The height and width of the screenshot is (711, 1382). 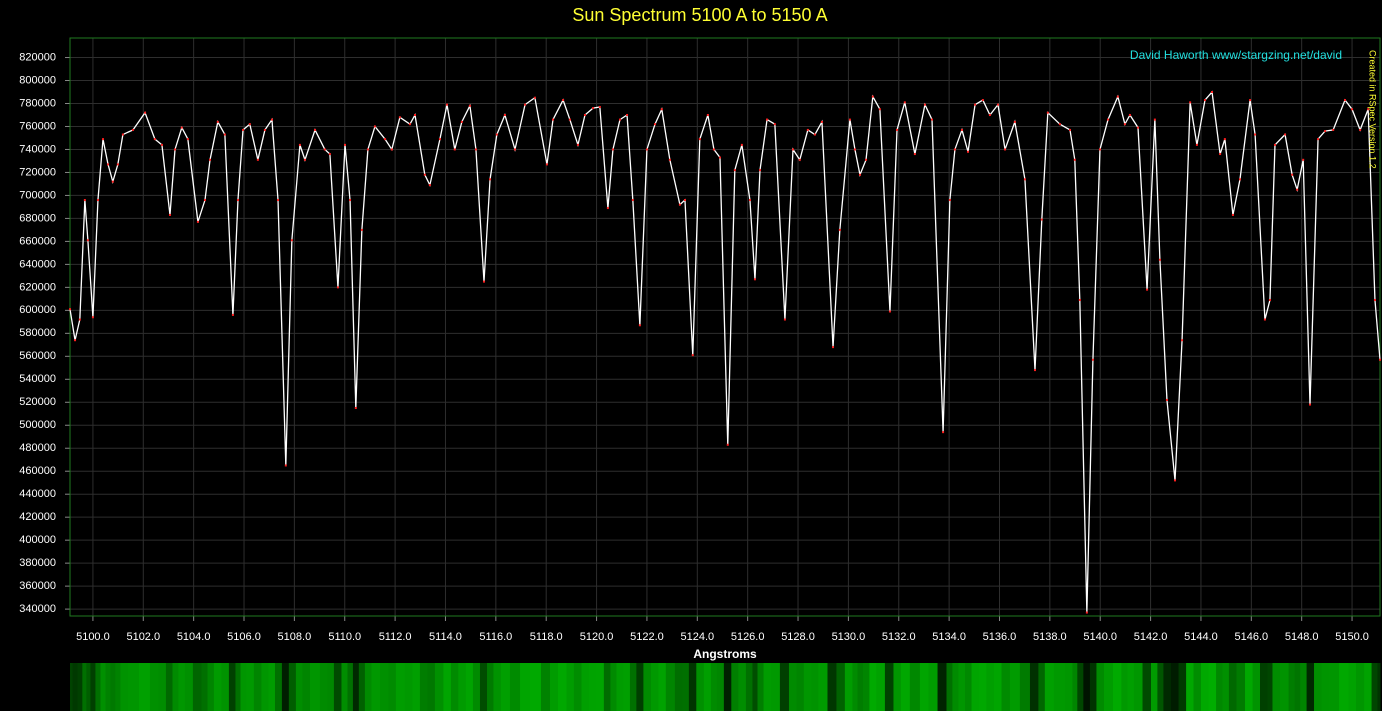 What do you see at coordinates (1302, 637) in the screenshot?
I see `x-tick-label: 5148.0` at bounding box center [1302, 637].